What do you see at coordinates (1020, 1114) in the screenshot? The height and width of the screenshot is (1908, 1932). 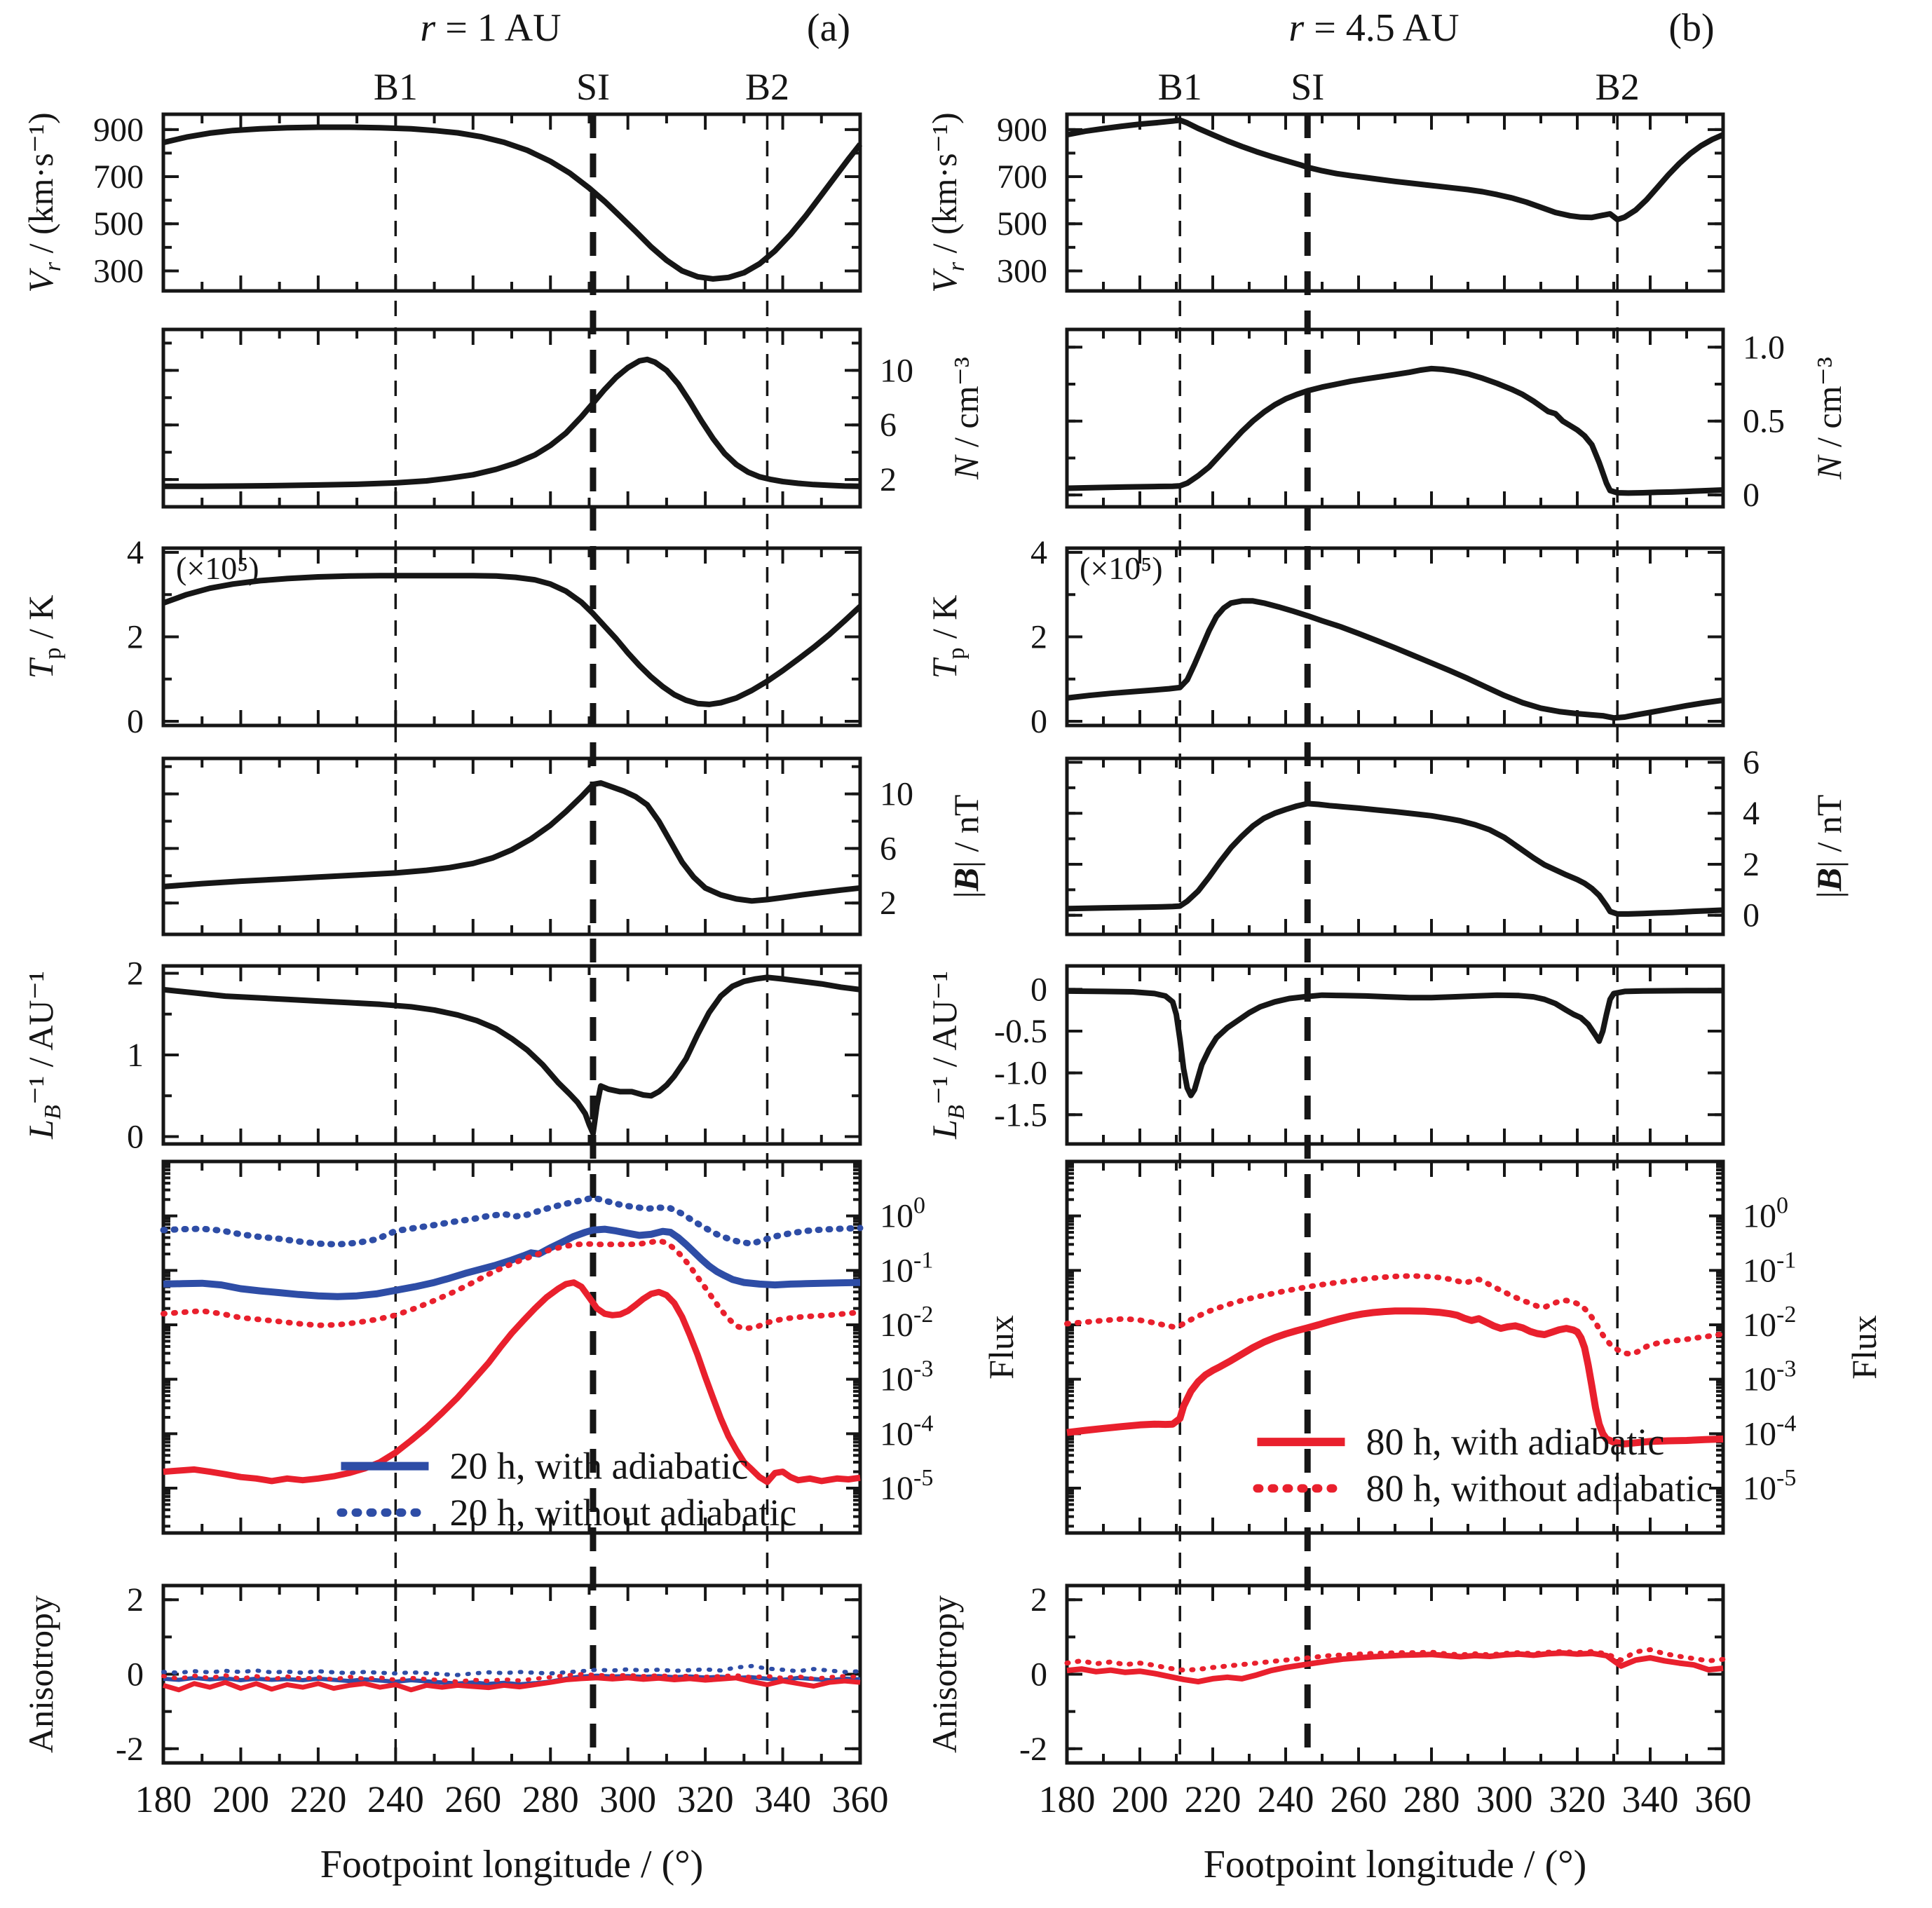 I see `y-tick-label: -1.5` at bounding box center [1020, 1114].